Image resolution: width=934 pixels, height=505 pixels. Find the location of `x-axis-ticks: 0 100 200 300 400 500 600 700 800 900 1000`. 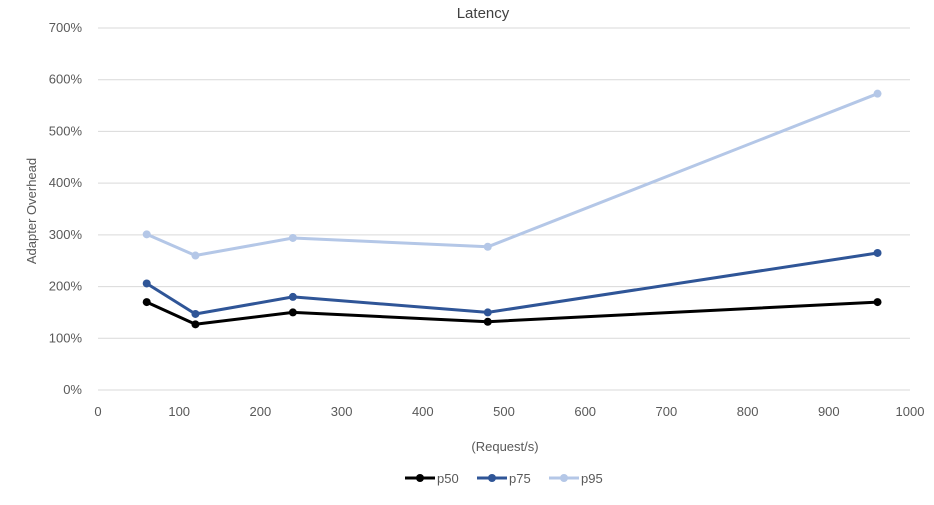

x-axis-ticks: 0 100 200 300 400 500 600 700 800 900 1000 is located at coordinates (509, 411).